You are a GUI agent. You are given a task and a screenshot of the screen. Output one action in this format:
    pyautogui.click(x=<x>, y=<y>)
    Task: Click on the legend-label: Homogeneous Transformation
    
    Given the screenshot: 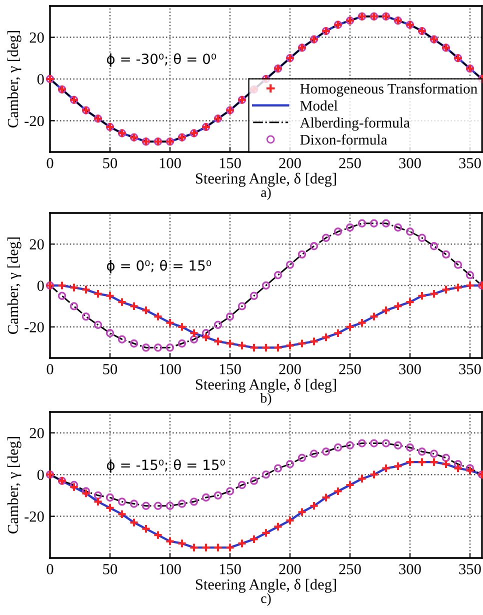 What is the action you would take?
    pyautogui.click(x=389, y=90)
    